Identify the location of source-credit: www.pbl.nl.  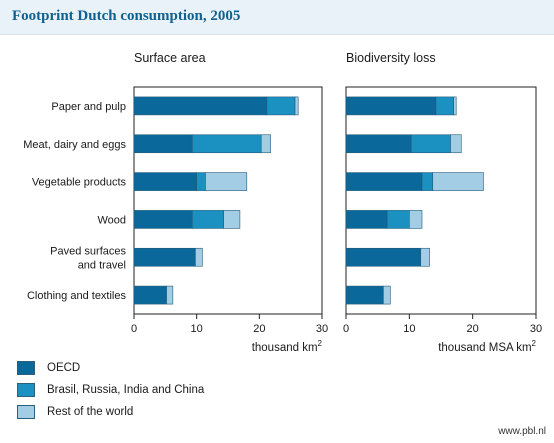
(522, 431).